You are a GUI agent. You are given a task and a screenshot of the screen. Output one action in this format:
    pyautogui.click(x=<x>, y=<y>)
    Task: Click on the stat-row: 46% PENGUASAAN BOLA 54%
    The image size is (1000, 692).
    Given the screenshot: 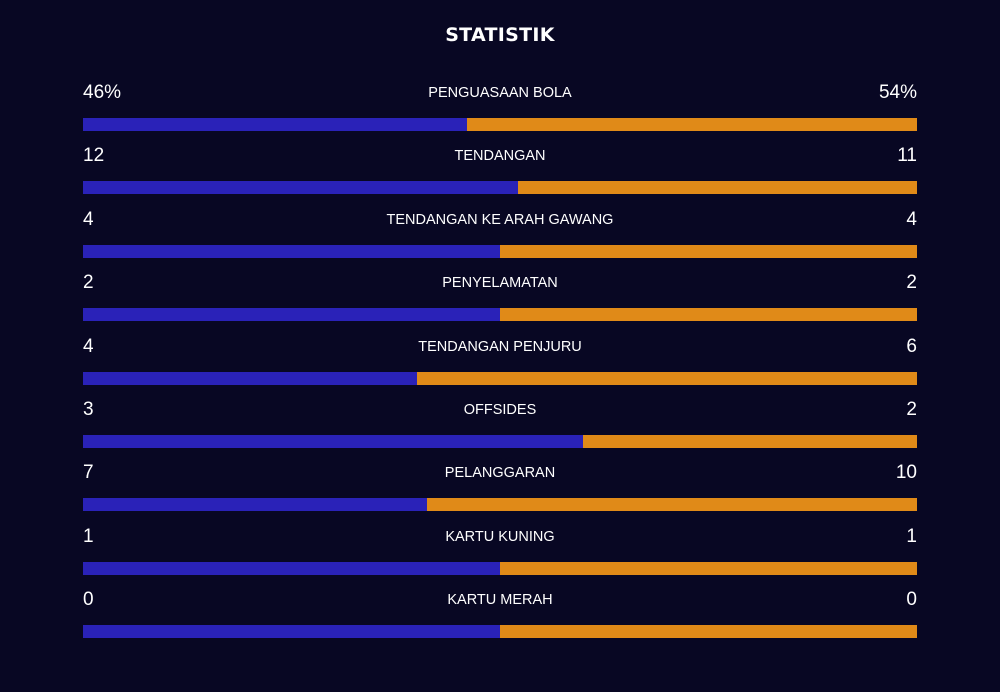 What is the action you would take?
    pyautogui.click(x=500, y=111)
    